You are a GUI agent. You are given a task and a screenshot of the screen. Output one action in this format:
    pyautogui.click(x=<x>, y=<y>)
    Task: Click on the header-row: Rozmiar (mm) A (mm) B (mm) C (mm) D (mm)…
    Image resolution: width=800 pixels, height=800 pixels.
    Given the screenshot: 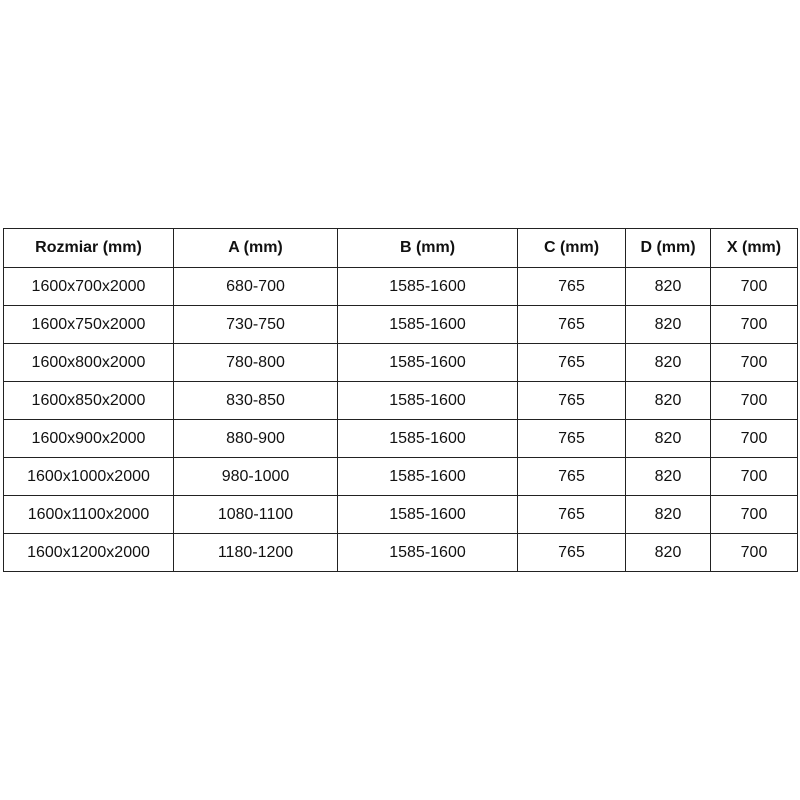 What is the action you would take?
    pyautogui.click(x=400, y=248)
    